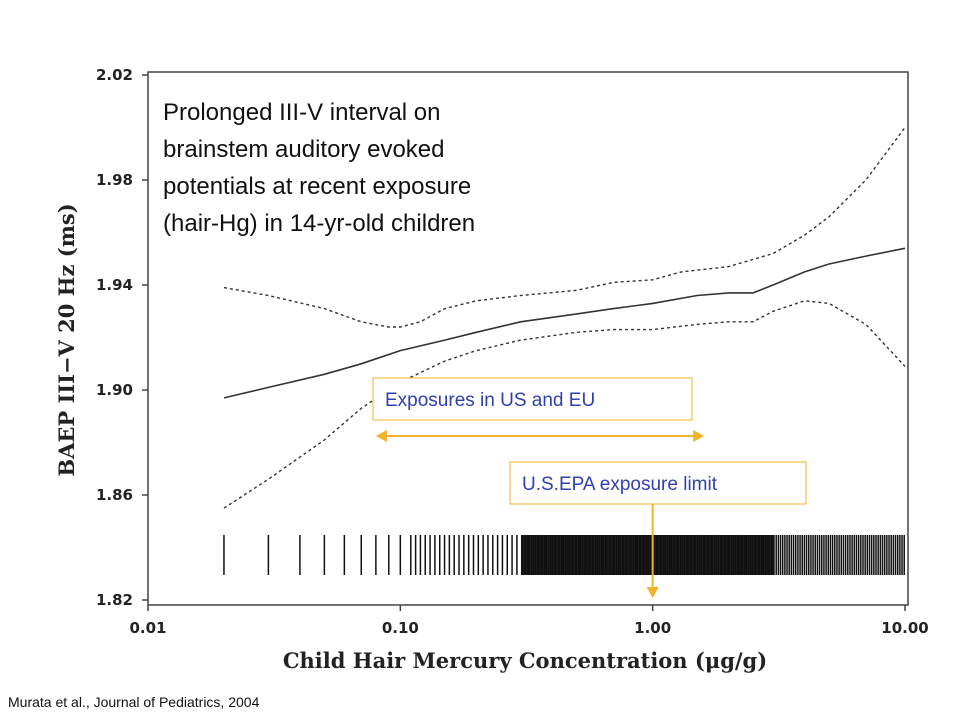  I want to click on x-tick-label: 10.00, so click(904, 628).